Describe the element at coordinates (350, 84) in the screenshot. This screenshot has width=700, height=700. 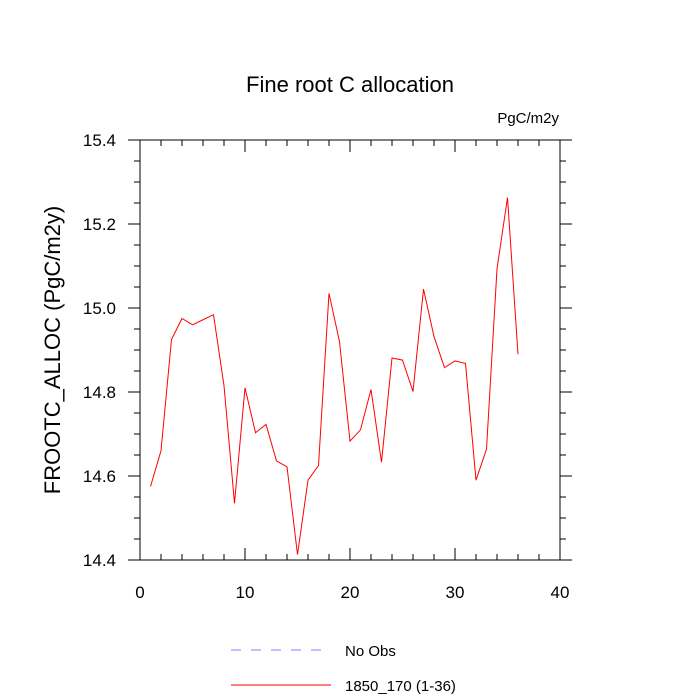
I see `chart-title: Fine root C allocation` at that location.